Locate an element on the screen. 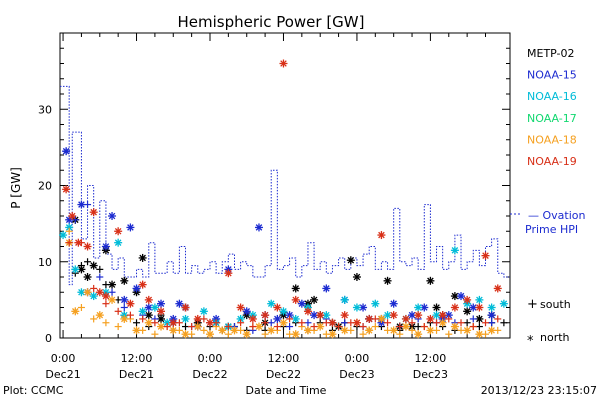 This screenshot has width=600, height=400. x-tick-date-label: Dec21 is located at coordinates (136, 374).